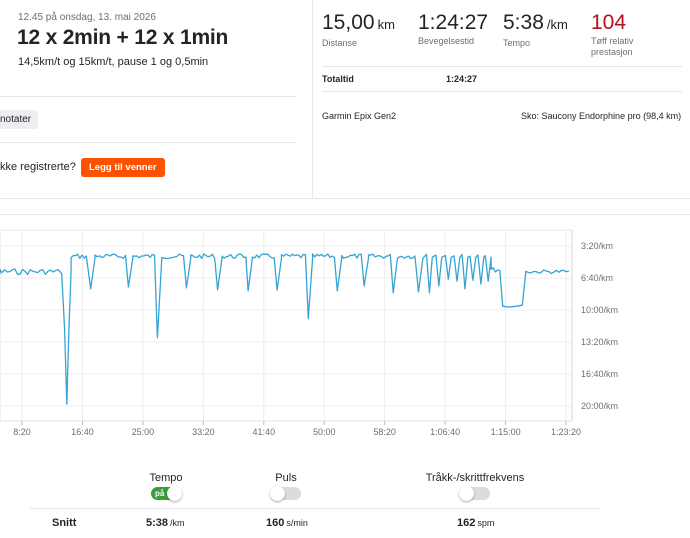 This screenshot has height=538, width=690. I want to click on stat-label: Tøff relativ prestasjon, so click(612, 46).